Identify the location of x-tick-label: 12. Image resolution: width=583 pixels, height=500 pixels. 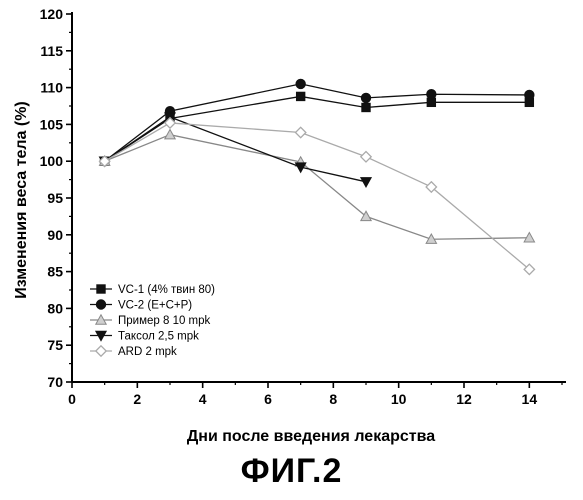
(464, 399).